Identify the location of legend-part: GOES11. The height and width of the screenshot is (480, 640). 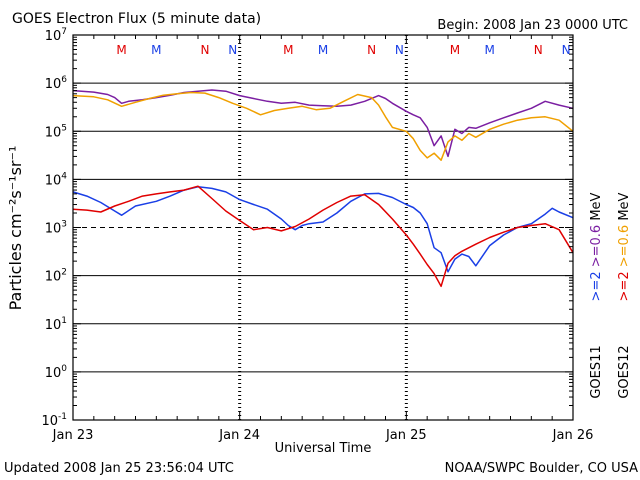
(596, 371).